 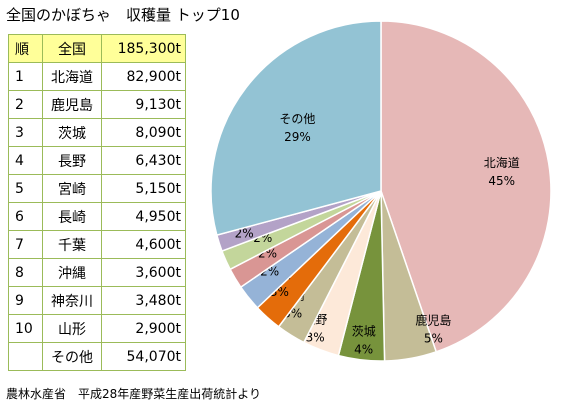 What do you see at coordinates (25, 300) in the screenshot?
I see `row-rank: 9` at bounding box center [25, 300].